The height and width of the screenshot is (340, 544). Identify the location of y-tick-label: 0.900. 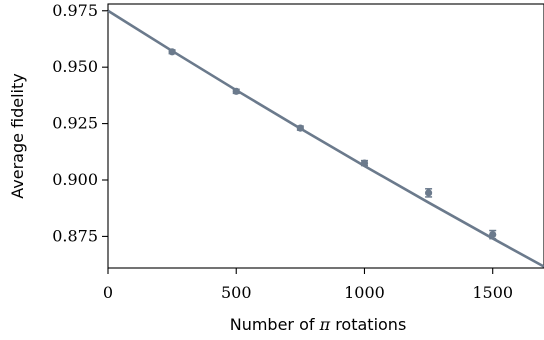
(75, 179).